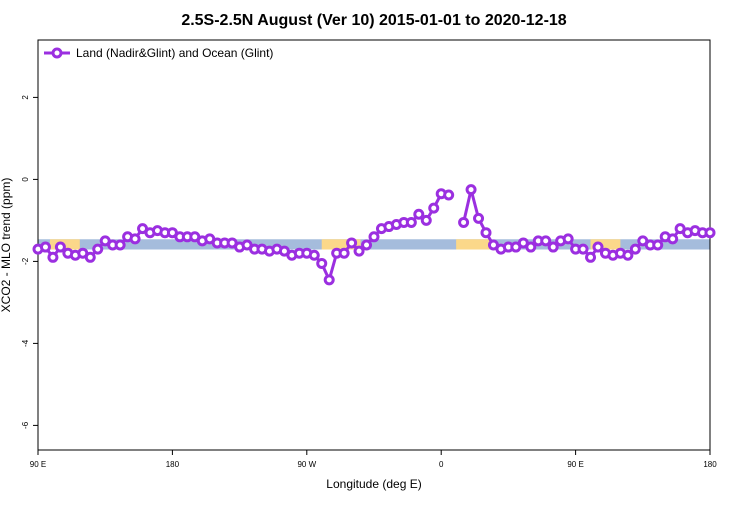  What do you see at coordinates (374, 244) in the screenshot?
I see `band` at bounding box center [374, 244].